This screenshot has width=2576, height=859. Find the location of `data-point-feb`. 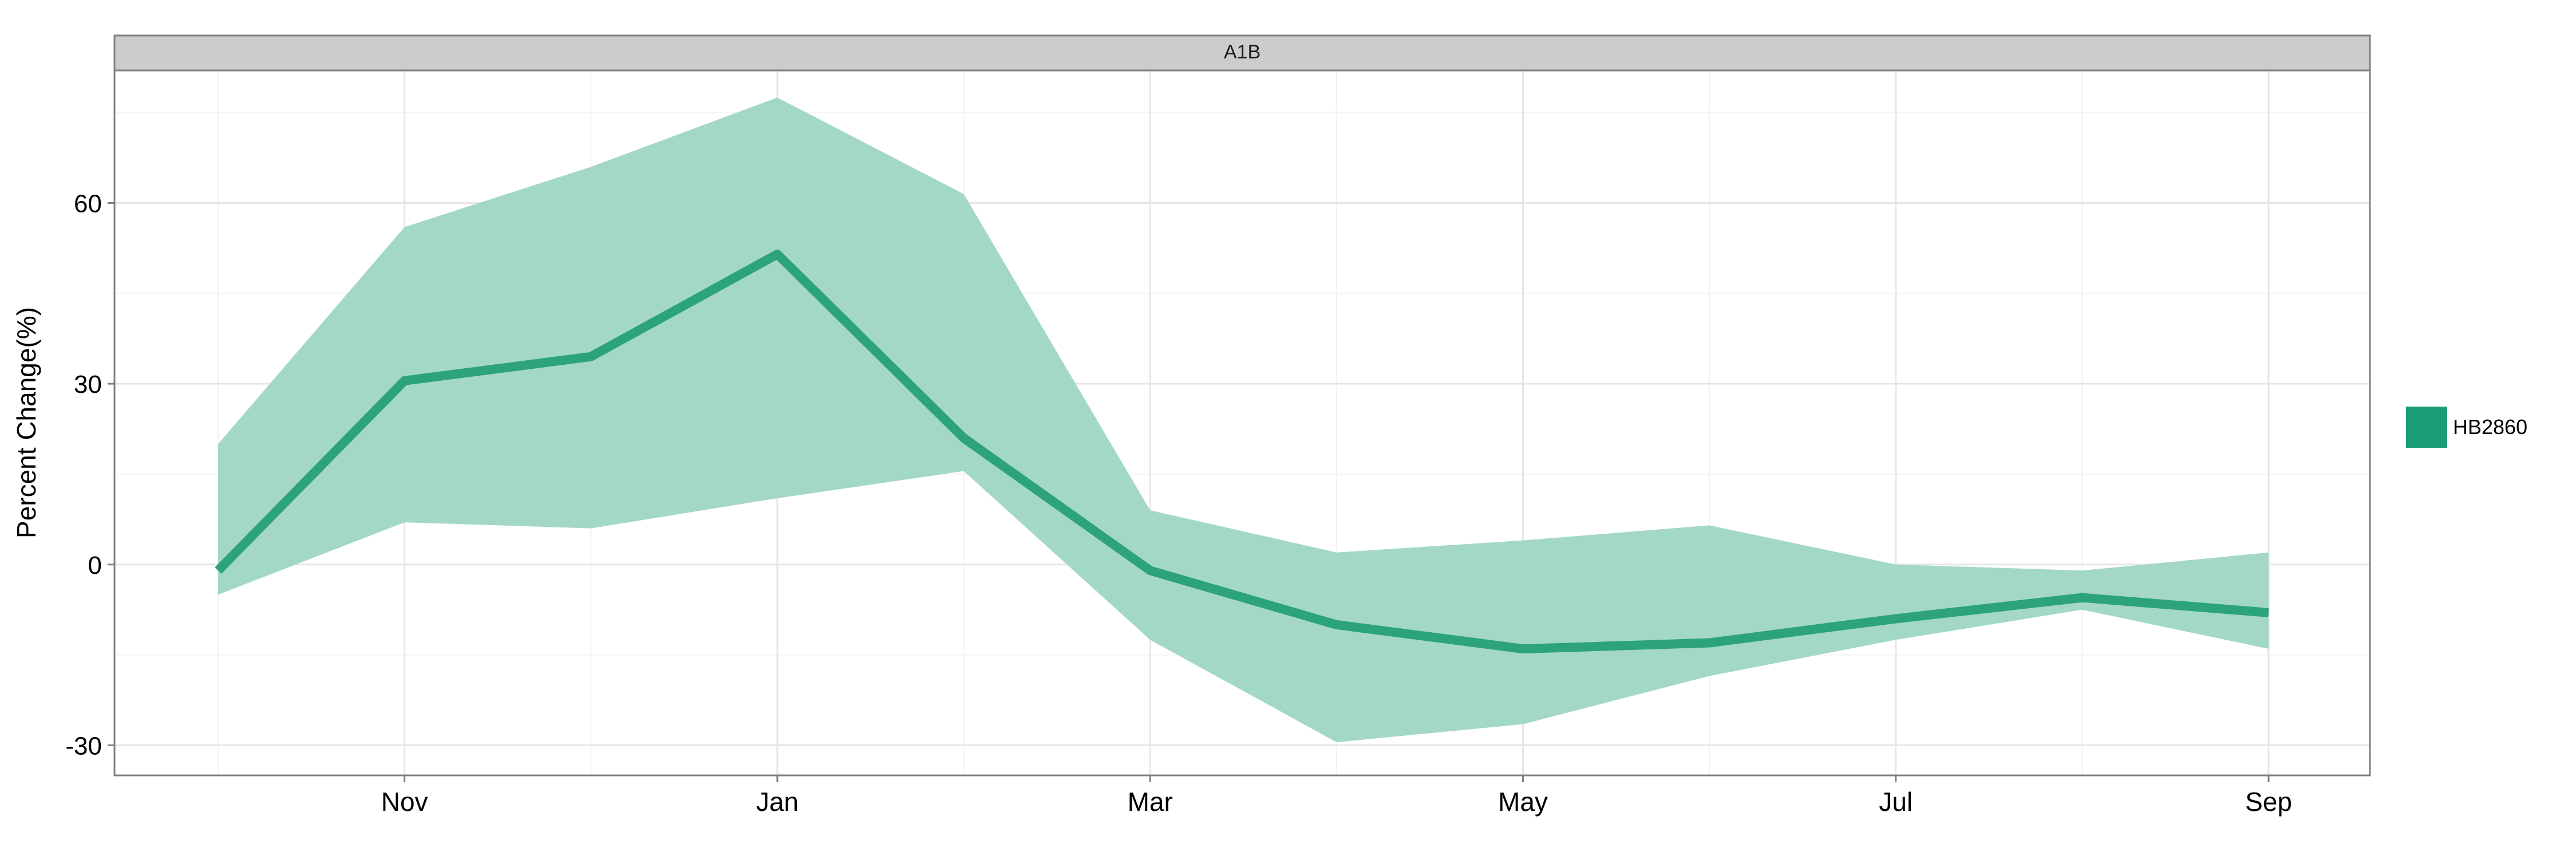

data-point-feb is located at coordinates (964, 438).